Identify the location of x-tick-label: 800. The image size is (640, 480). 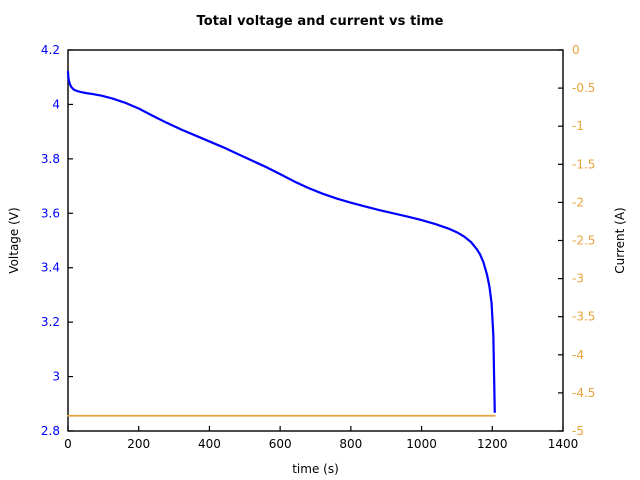
(350, 444).